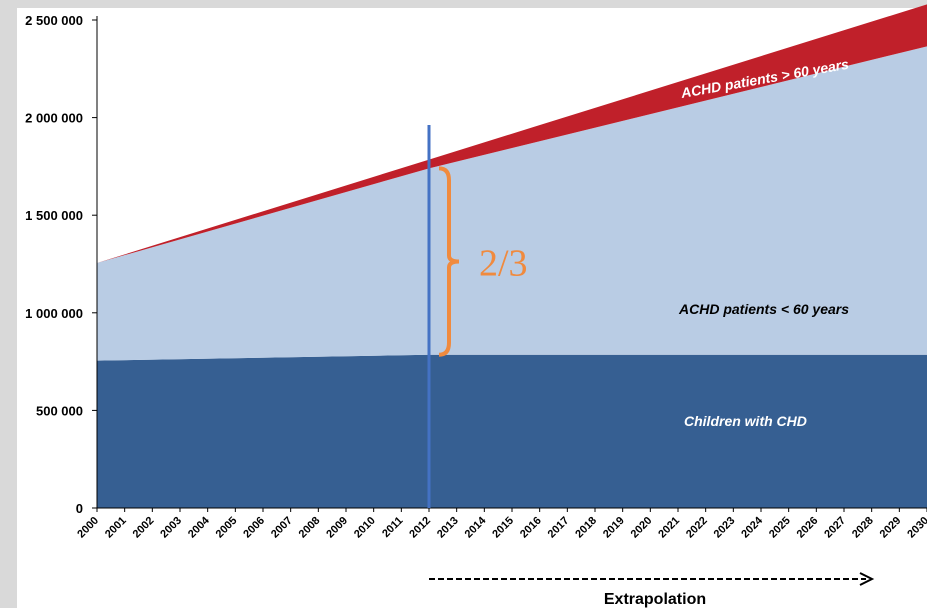 The height and width of the screenshot is (608, 927). Describe the element at coordinates (669, 528) in the screenshot. I see `x-tick-label: 2021` at that location.